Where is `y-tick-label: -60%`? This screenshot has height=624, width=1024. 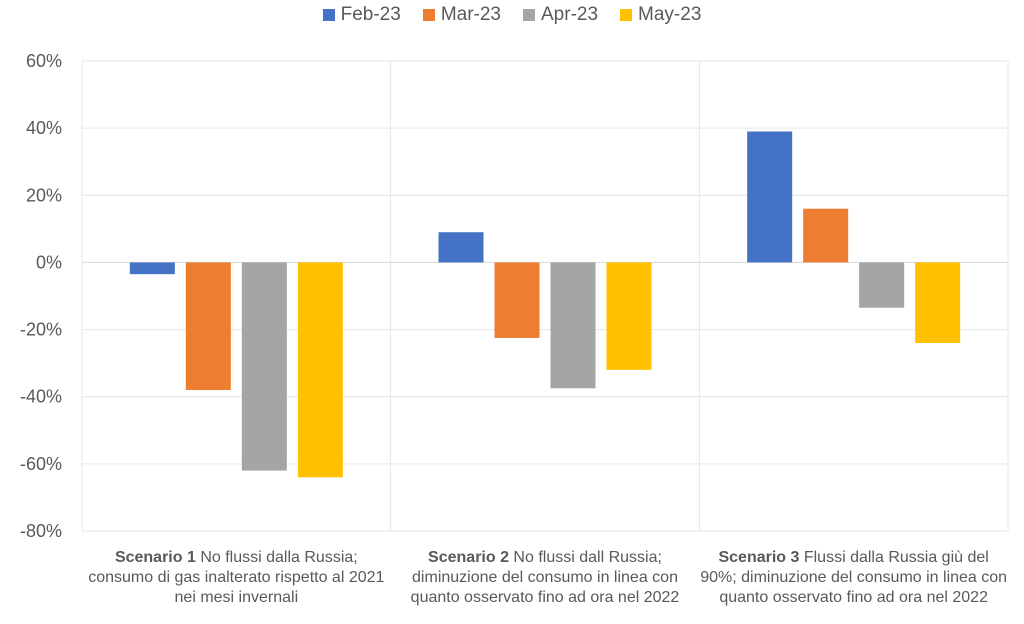 y-tick-label: -60% is located at coordinates (41, 464).